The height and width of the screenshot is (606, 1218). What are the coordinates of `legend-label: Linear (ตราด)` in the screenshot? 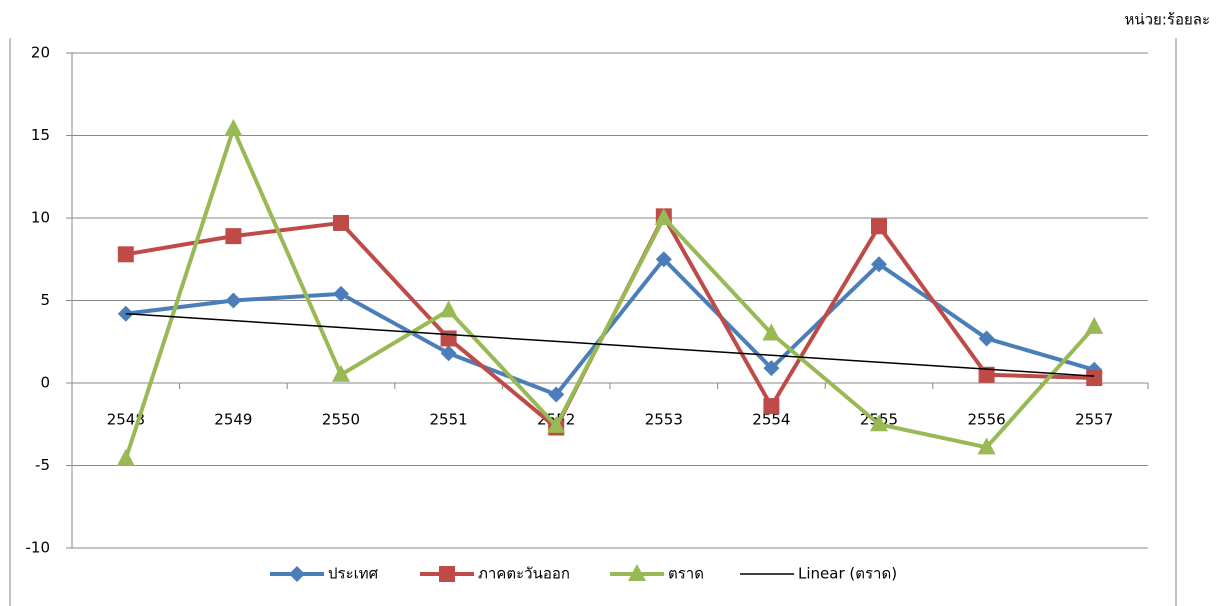 It's located at (847, 574).